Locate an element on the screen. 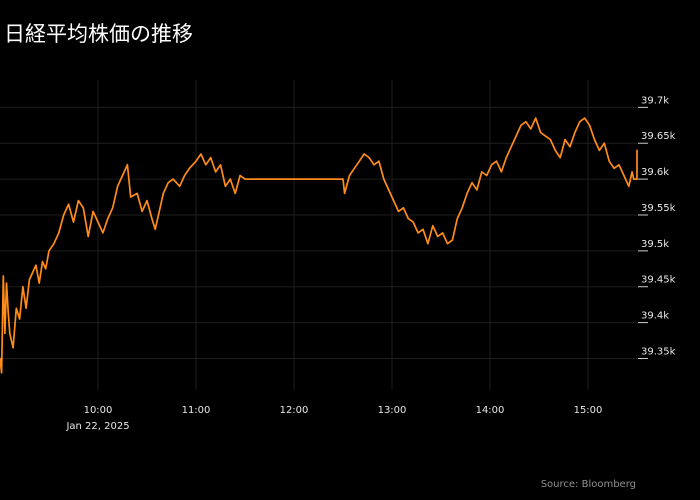 This screenshot has height=500, width=700. y-tick-label: 39.4k is located at coordinates (655, 316).